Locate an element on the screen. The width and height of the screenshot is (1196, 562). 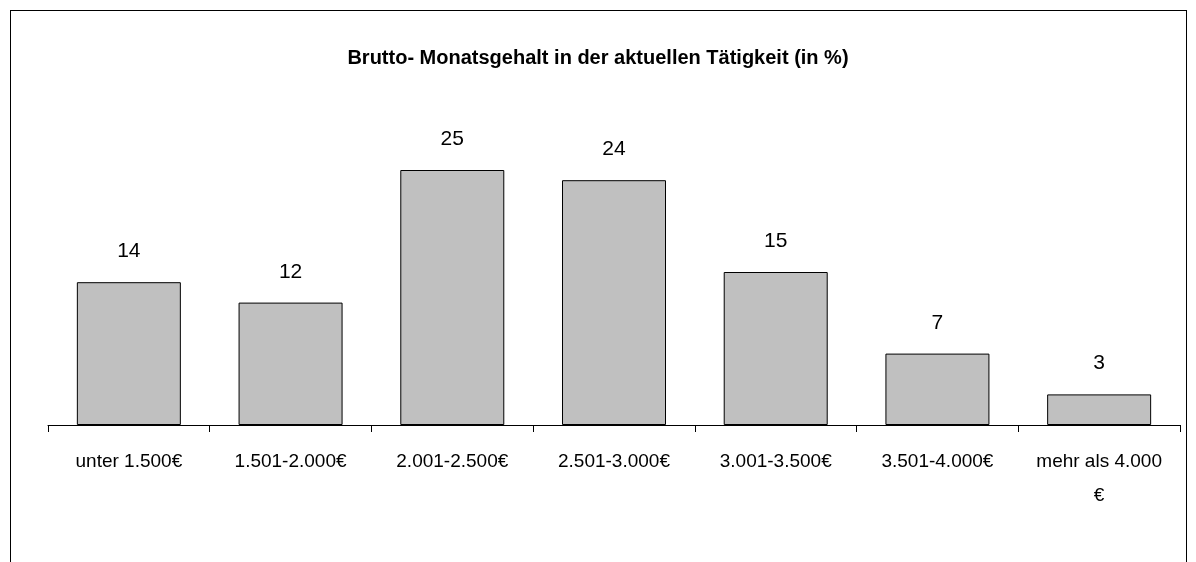
data-label: 14 is located at coordinates (129, 250).